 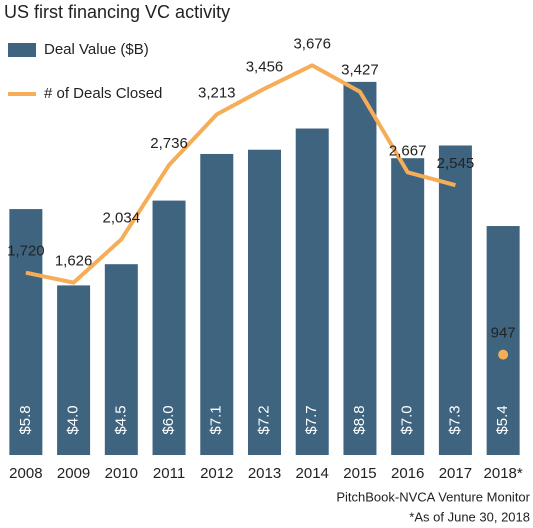 What do you see at coordinates (25, 473) in the screenshot?
I see `x-tick-label: 2008` at bounding box center [25, 473].